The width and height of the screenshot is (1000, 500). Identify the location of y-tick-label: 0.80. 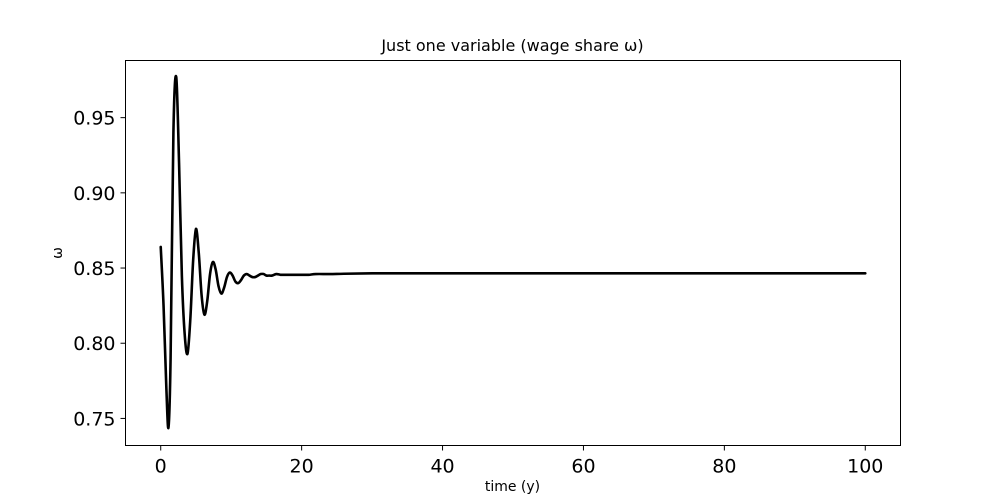
(94, 344).